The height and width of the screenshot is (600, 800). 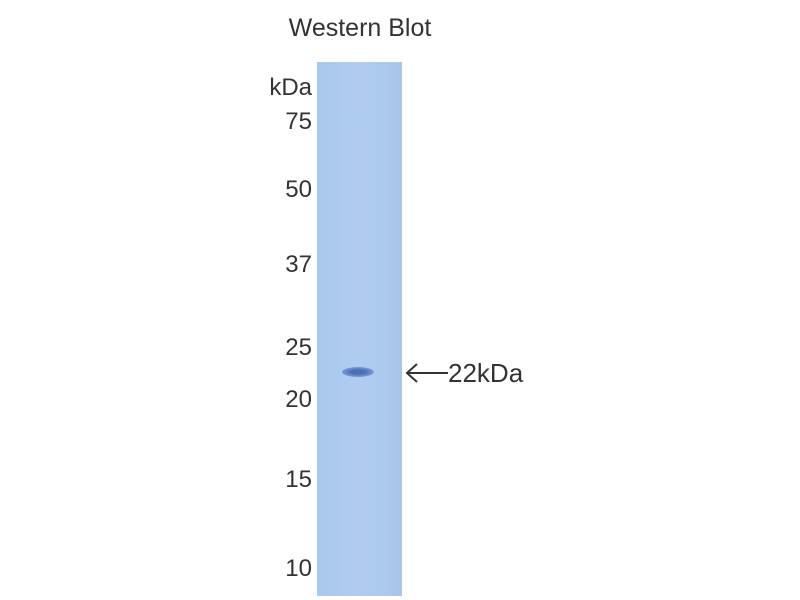 What do you see at coordinates (298, 479) in the screenshot?
I see `marker-15: 15` at bounding box center [298, 479].